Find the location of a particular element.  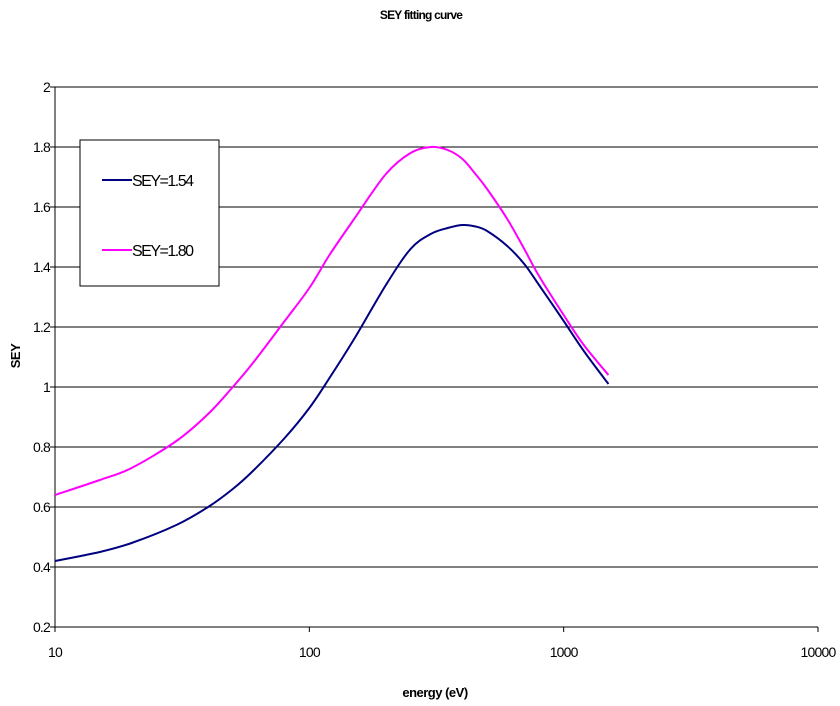

y-tick-label: 0.2 is located at coordinates (42, 627).